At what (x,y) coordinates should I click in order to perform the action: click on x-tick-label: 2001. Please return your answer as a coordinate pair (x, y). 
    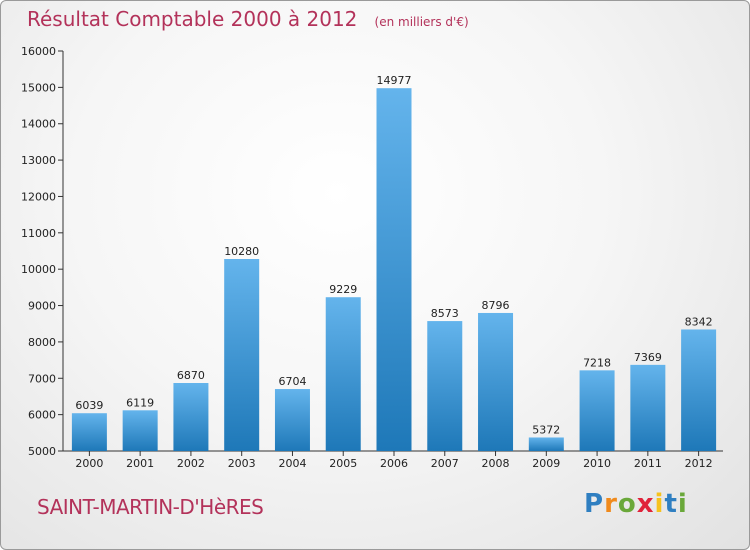
    Looking at the image, I should click on (140, 463).